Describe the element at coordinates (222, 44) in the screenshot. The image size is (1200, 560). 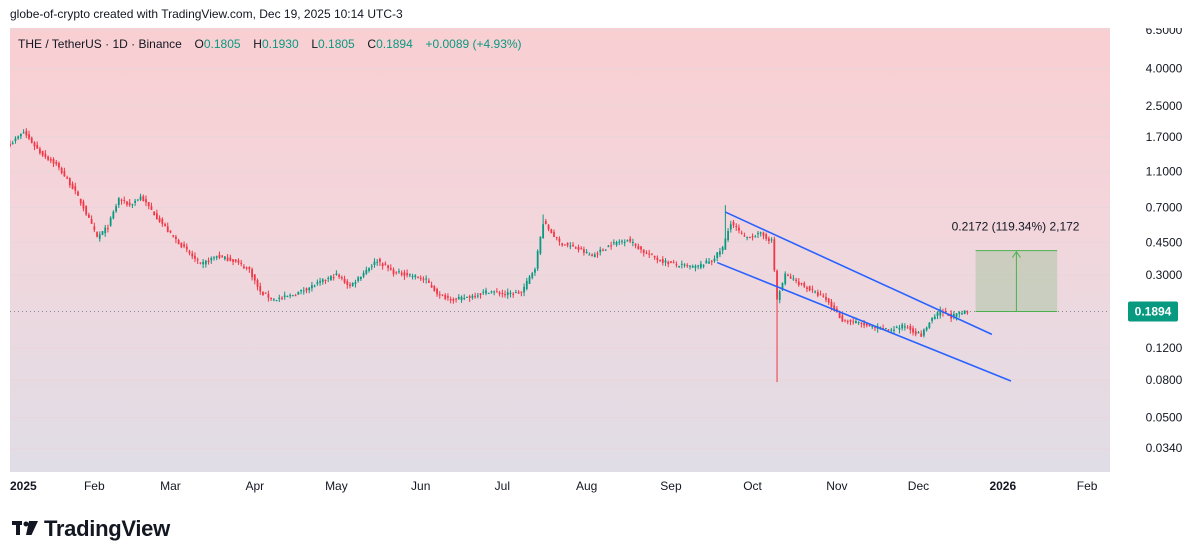
I see `open-value: 0.1805` at that location.